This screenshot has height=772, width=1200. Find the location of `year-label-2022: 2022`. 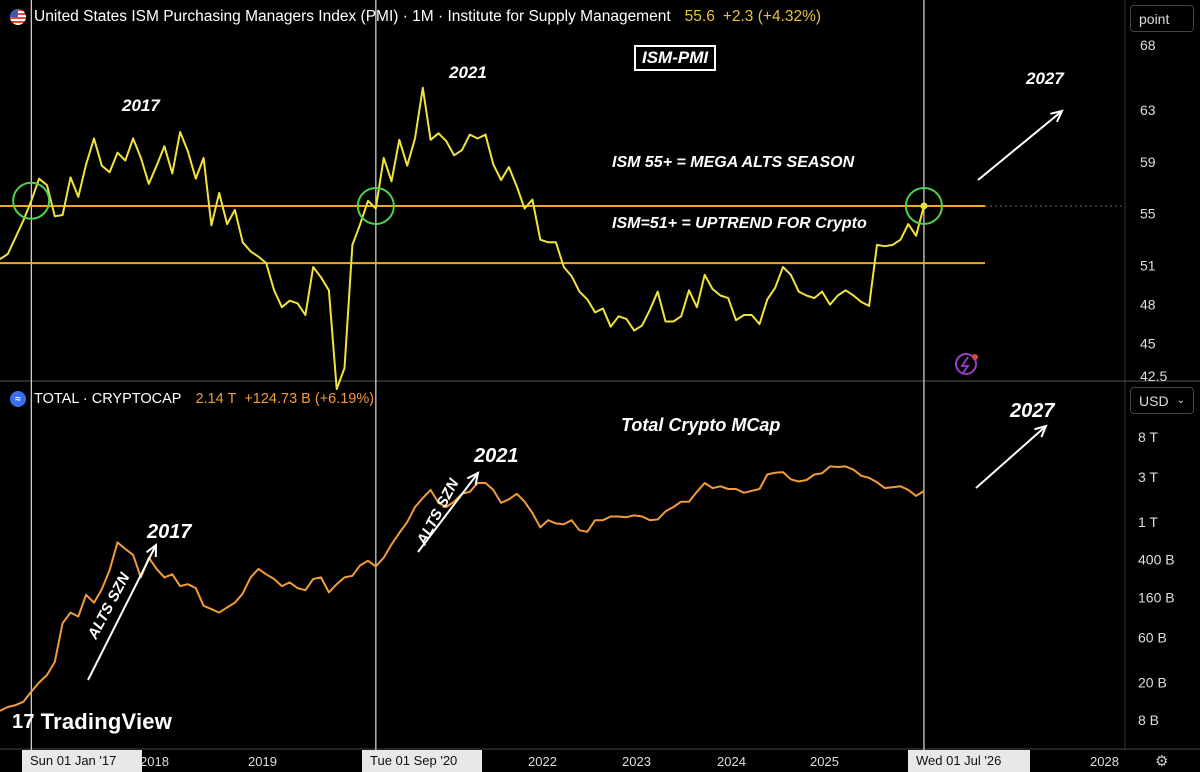

year-label-2022: 2022 is located at coordinates (542, 761).